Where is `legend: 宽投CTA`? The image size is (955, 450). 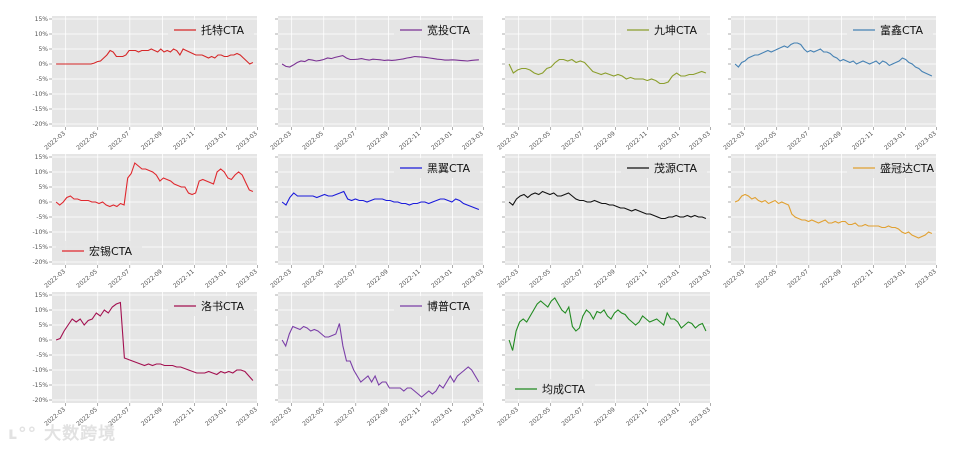 legend: 宽投CTA is located at coordinates (437, 30).